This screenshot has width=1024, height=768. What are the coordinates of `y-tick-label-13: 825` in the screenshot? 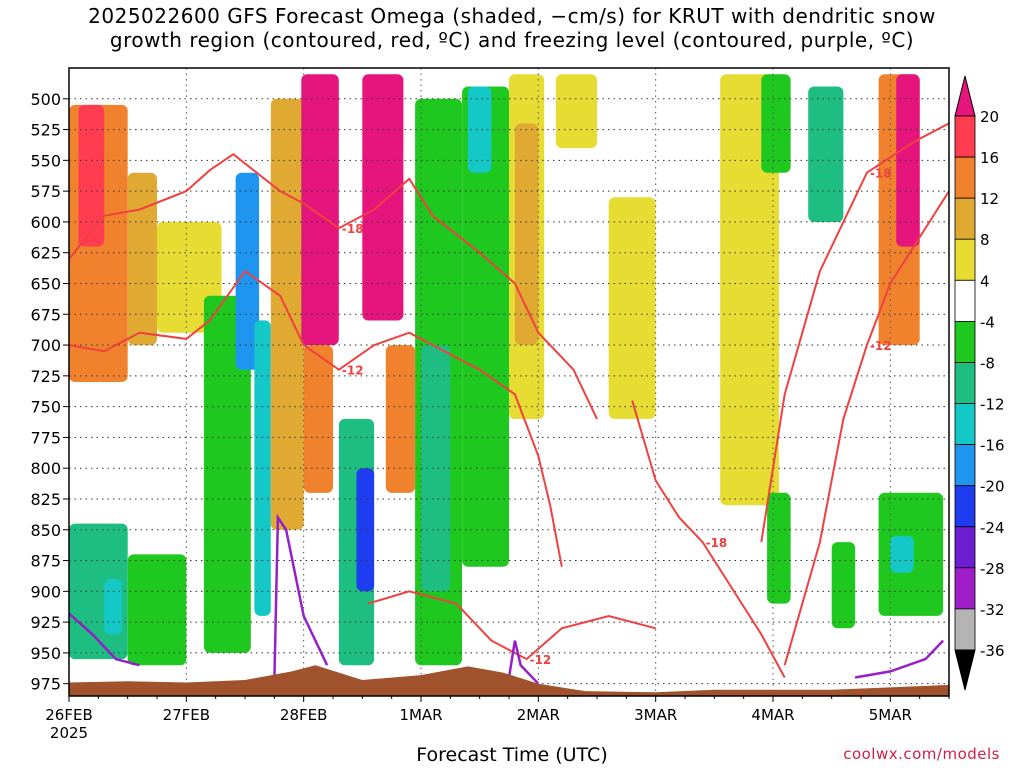 It's located at (45, 499).